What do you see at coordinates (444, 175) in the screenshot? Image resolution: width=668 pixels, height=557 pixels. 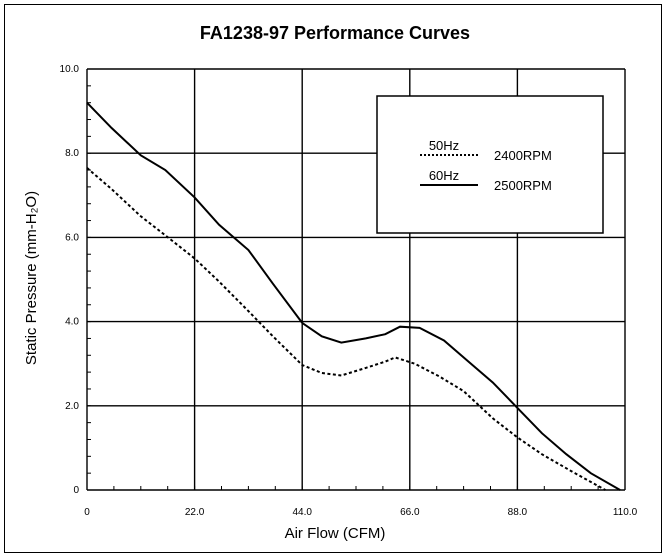 I see `legend-hz-label: 60Hz` at bounding box center [444, 175].